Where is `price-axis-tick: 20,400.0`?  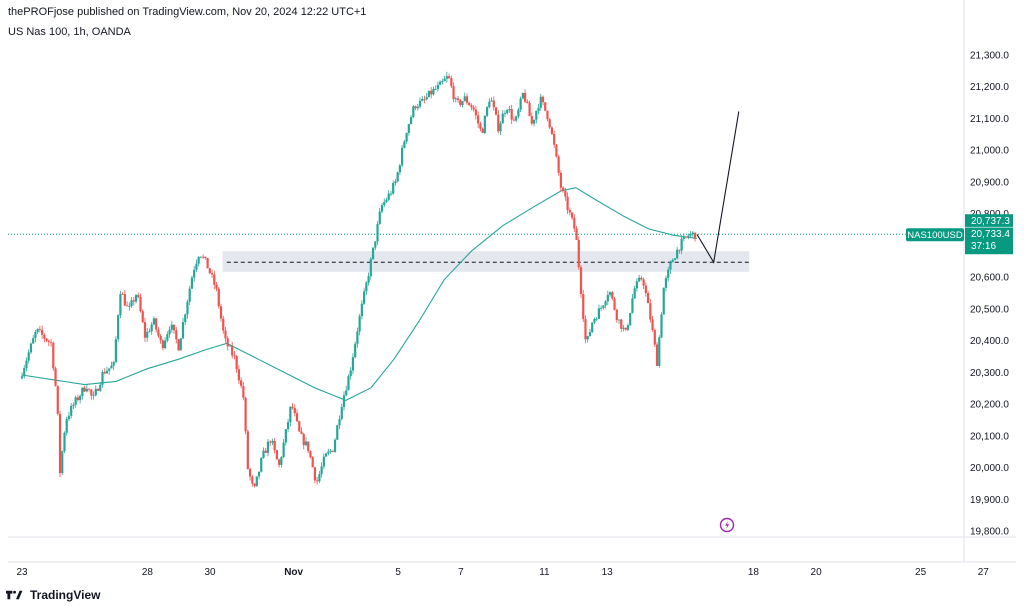
price-axis-tick: 20,400.0 is located at coordinates (989, 341).